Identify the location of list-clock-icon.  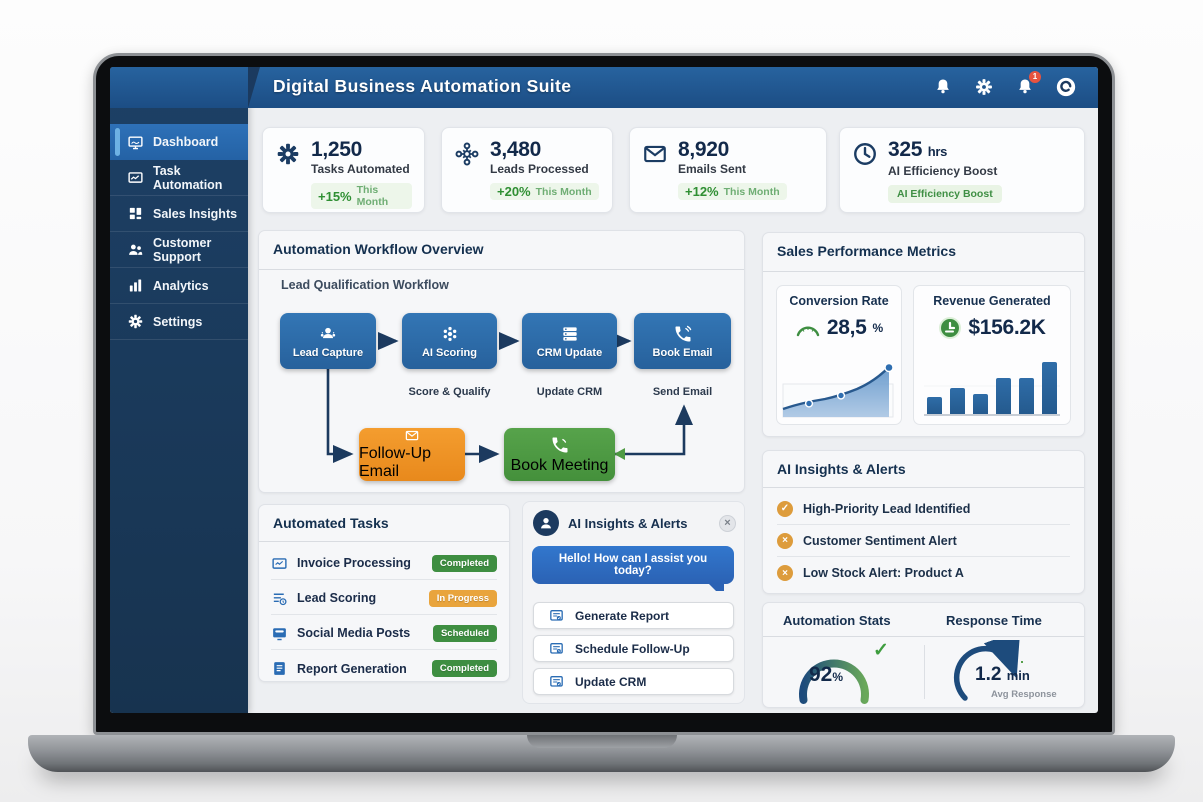
(280, 599).